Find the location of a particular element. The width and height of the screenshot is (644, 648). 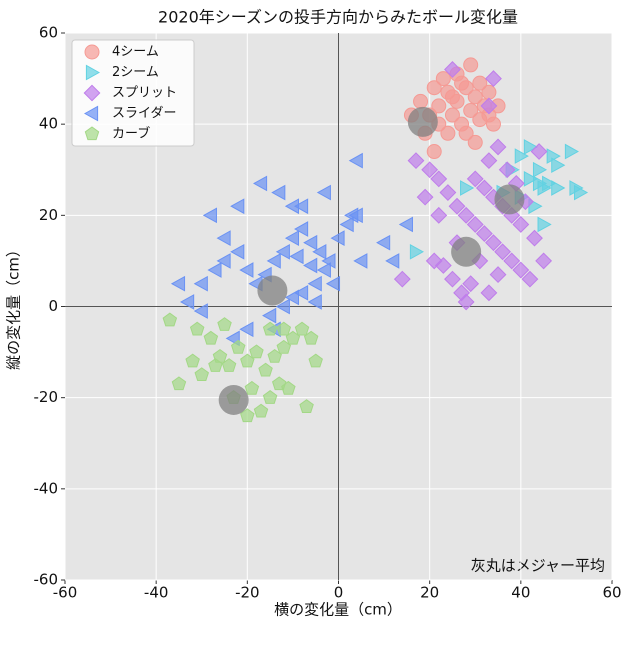

y-tick-label: 40 is located at coordinates (48, 124).